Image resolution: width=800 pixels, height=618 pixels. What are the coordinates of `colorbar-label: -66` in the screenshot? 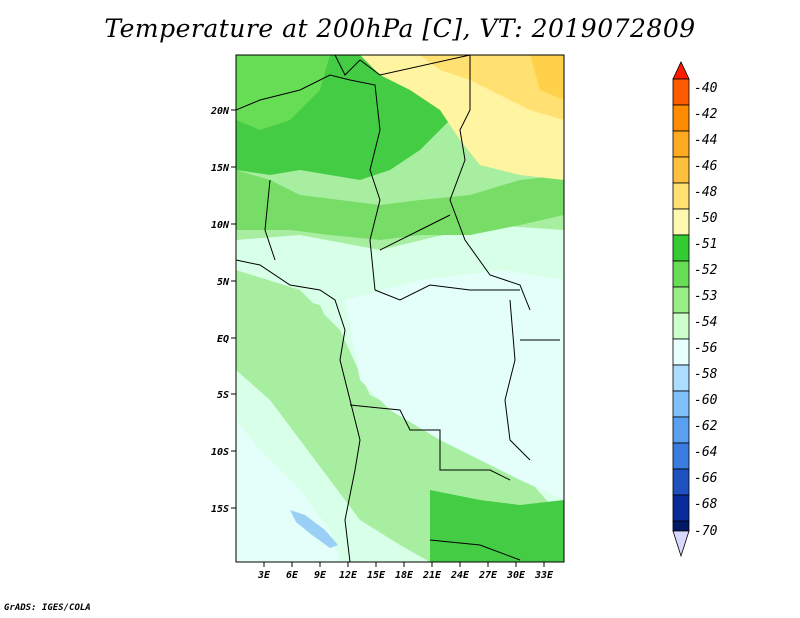 It's located at (706, 478).